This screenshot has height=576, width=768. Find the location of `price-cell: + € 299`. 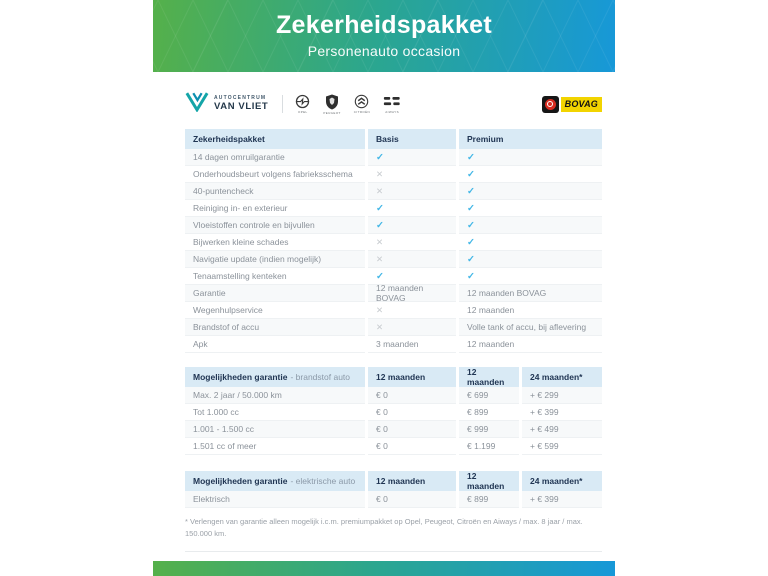

price-cell: + € 299 is located at coordinates (562, 395).